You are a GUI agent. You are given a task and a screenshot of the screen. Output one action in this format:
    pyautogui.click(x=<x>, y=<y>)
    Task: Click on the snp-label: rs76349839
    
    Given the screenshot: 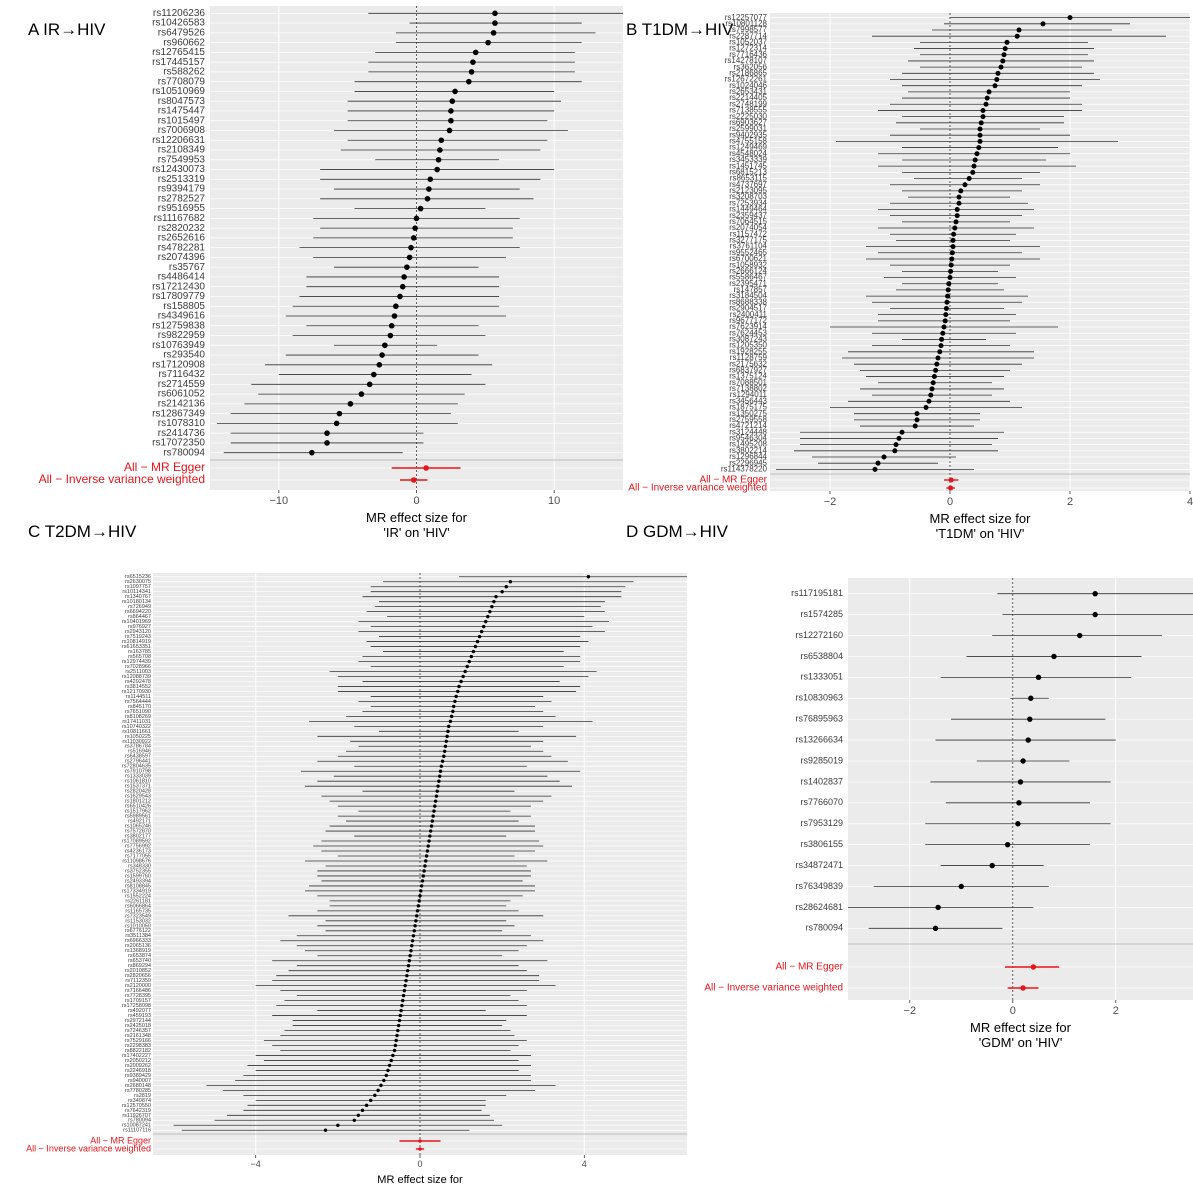 What is the action you would take?
    pyautogui.click(x=819, y=886)
    